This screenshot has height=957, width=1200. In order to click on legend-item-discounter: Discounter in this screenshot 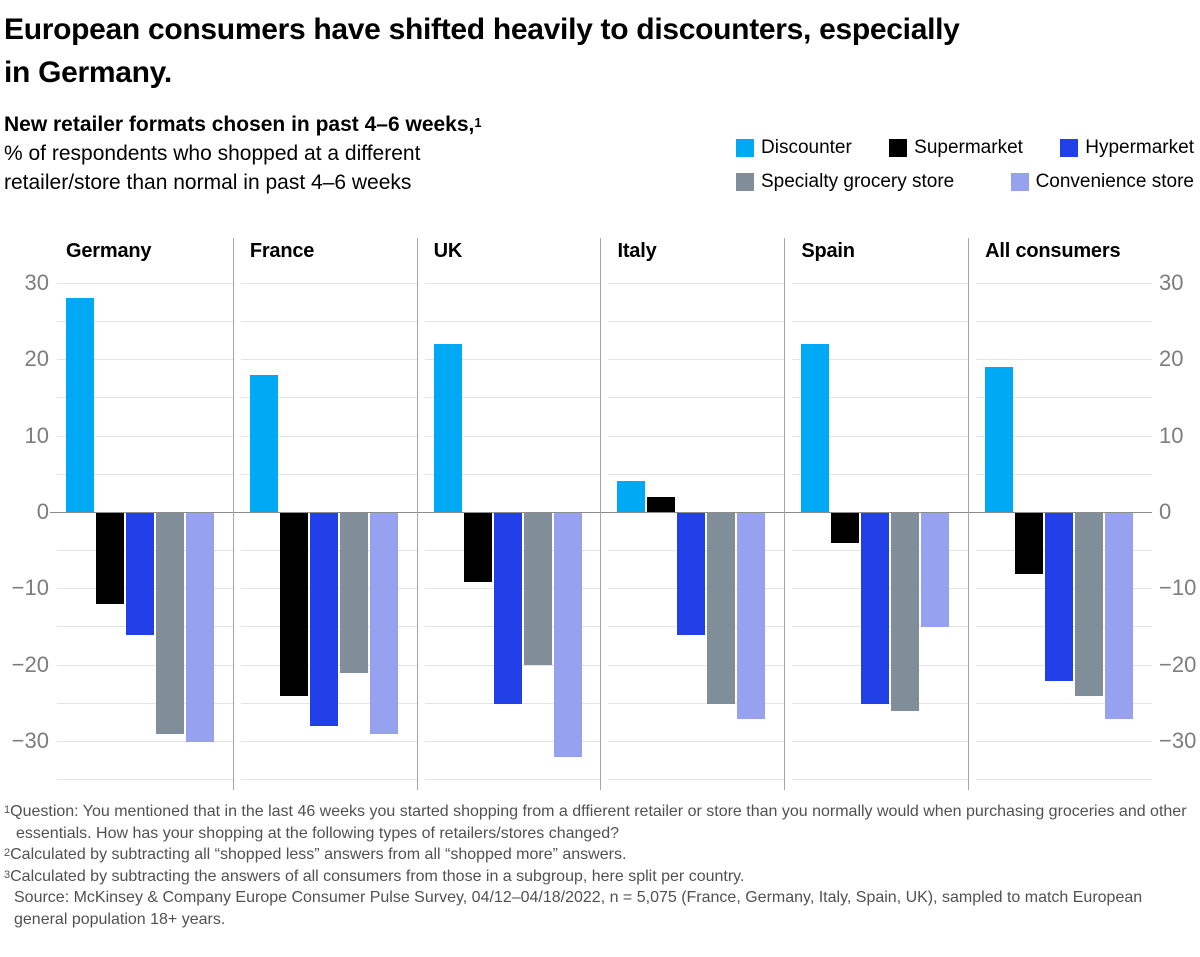, I will do `click(794, 148)`.